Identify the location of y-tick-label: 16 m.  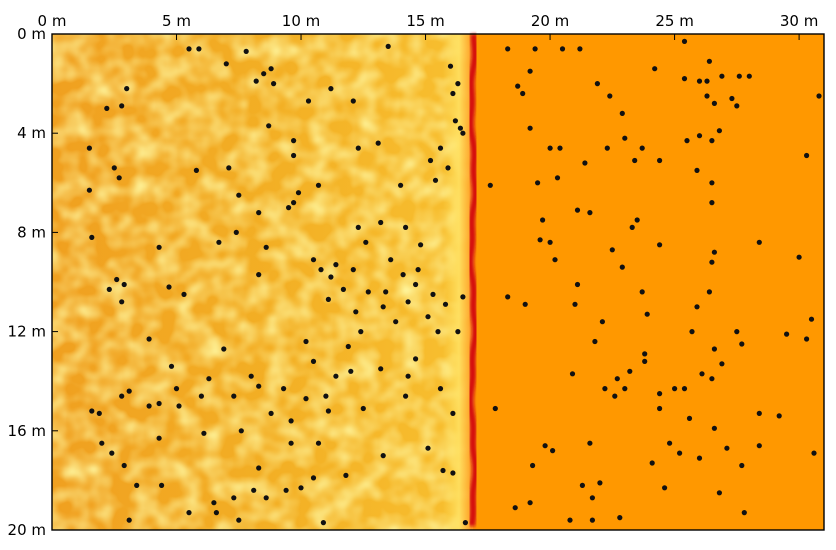
(27, 431).